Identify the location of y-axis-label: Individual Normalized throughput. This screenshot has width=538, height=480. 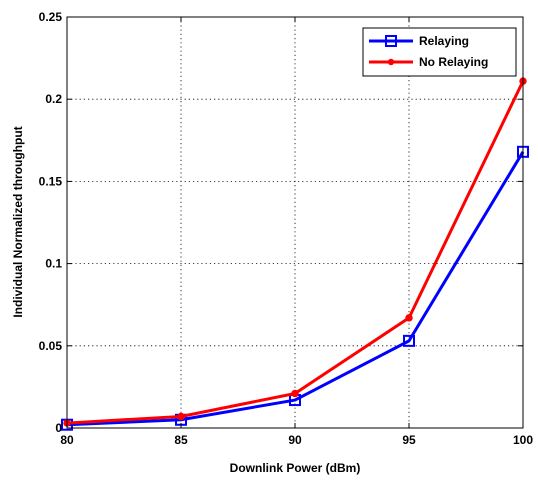
(18, 221).